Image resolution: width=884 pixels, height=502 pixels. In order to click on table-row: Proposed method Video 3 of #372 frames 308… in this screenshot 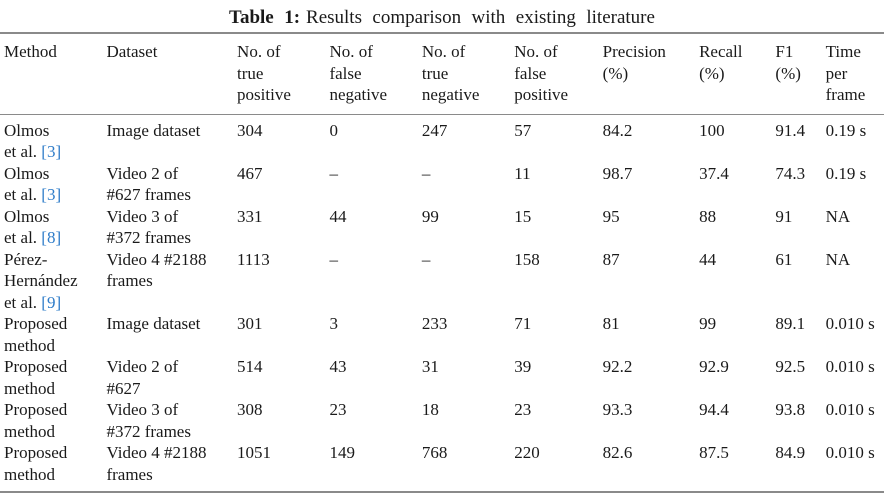, I will do `click(442, 420)`.